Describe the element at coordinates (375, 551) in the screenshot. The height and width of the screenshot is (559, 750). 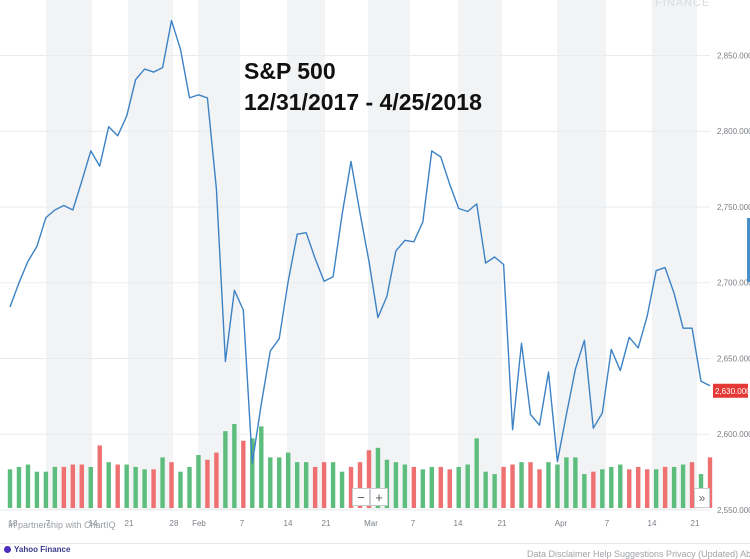
I see `footer-bar` at that location.